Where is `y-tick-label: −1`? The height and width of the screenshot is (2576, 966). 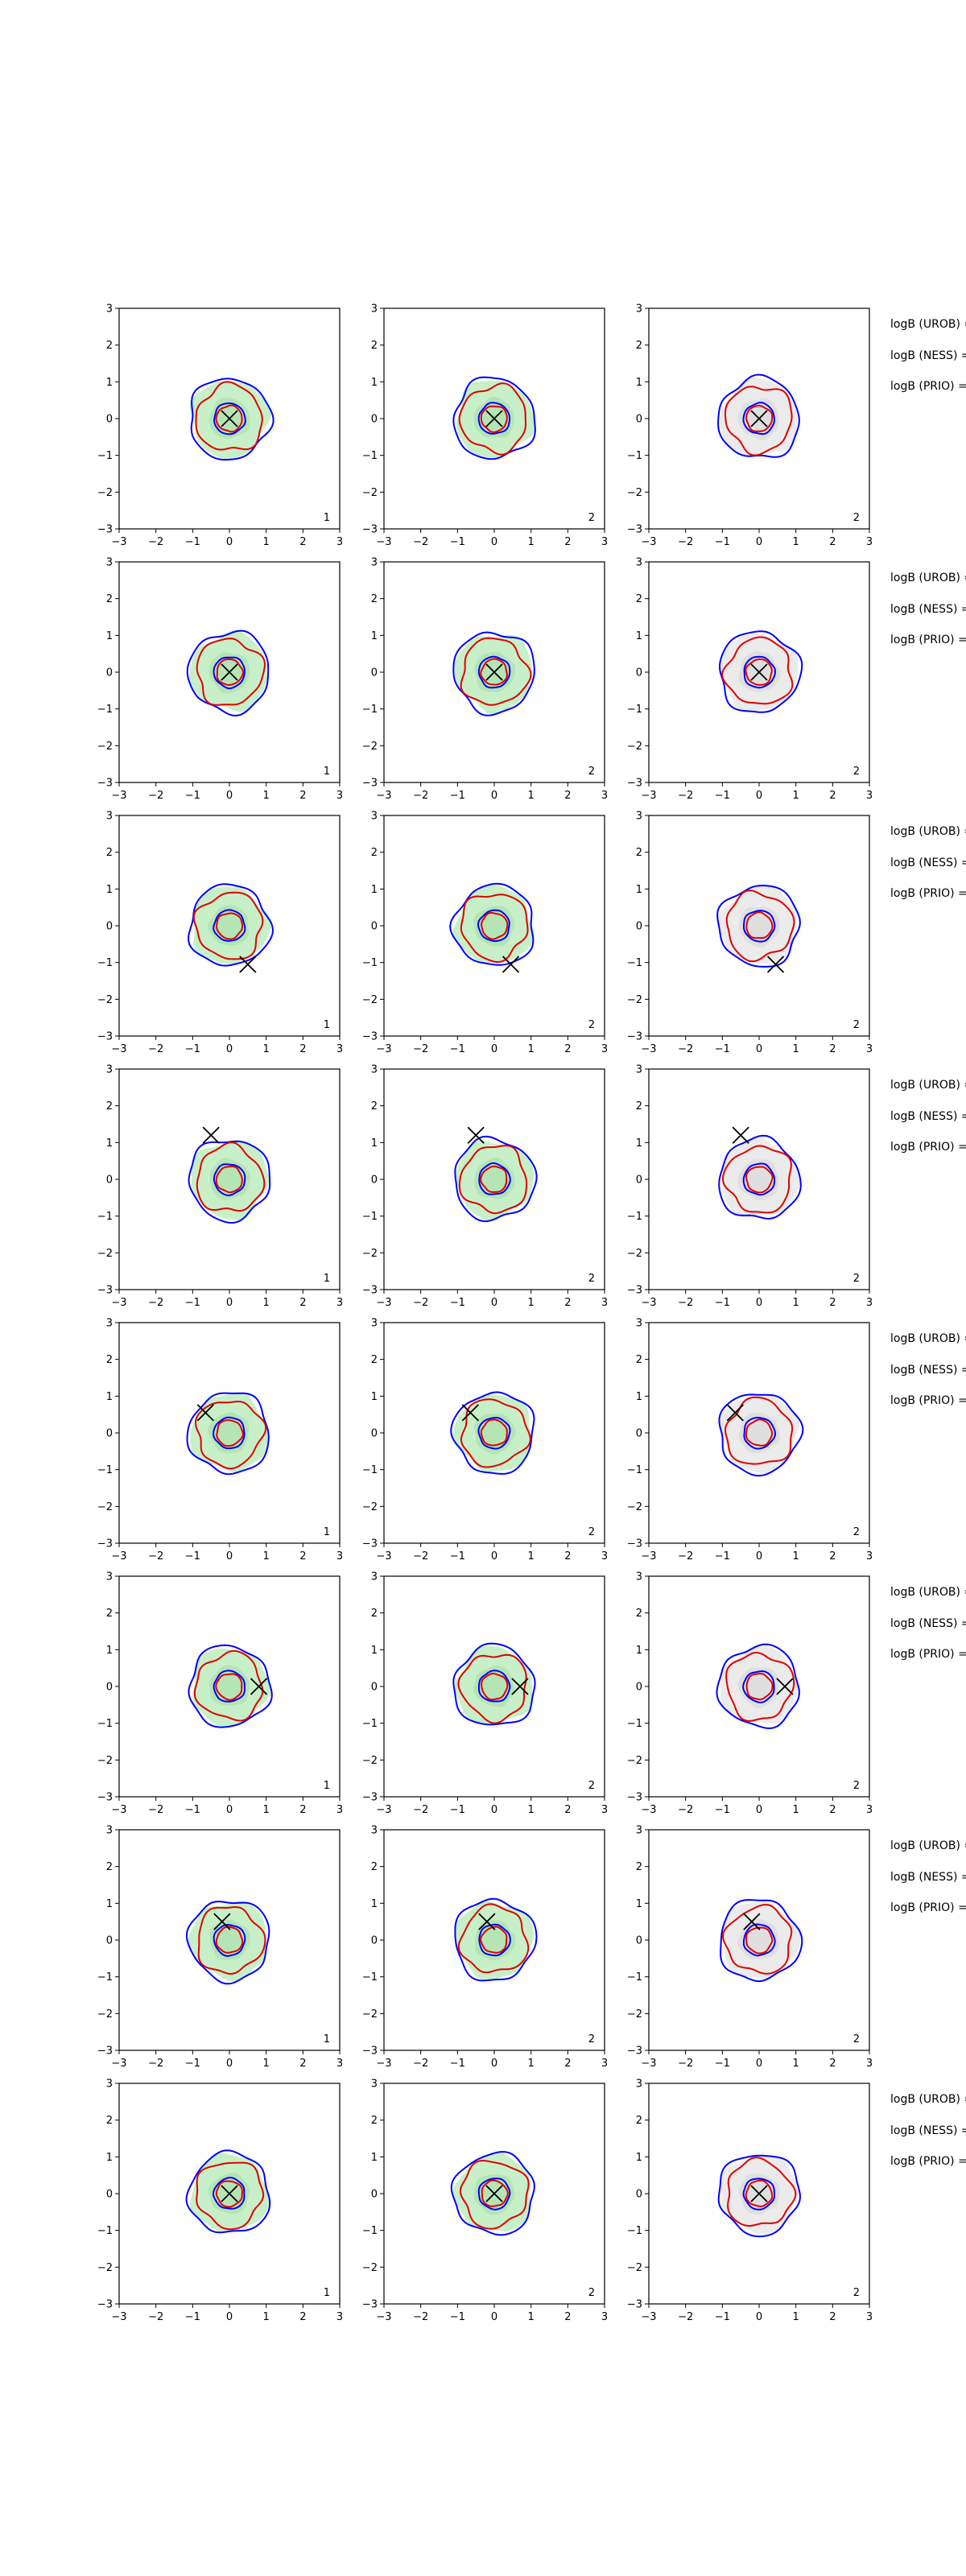
y-tick-label: −1 is located at coordinates (105, 2231).